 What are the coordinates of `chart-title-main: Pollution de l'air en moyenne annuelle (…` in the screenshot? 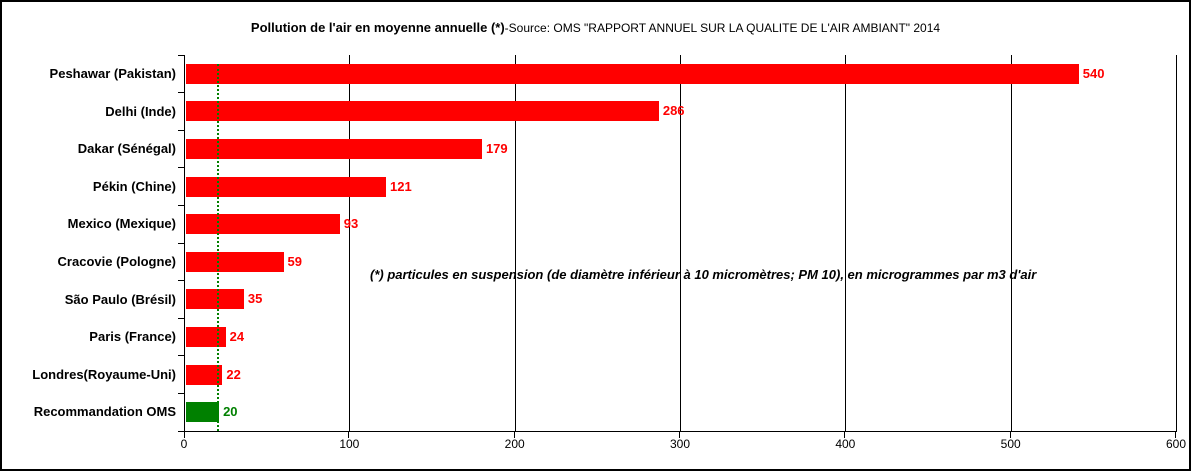 It's located at (377, 27).